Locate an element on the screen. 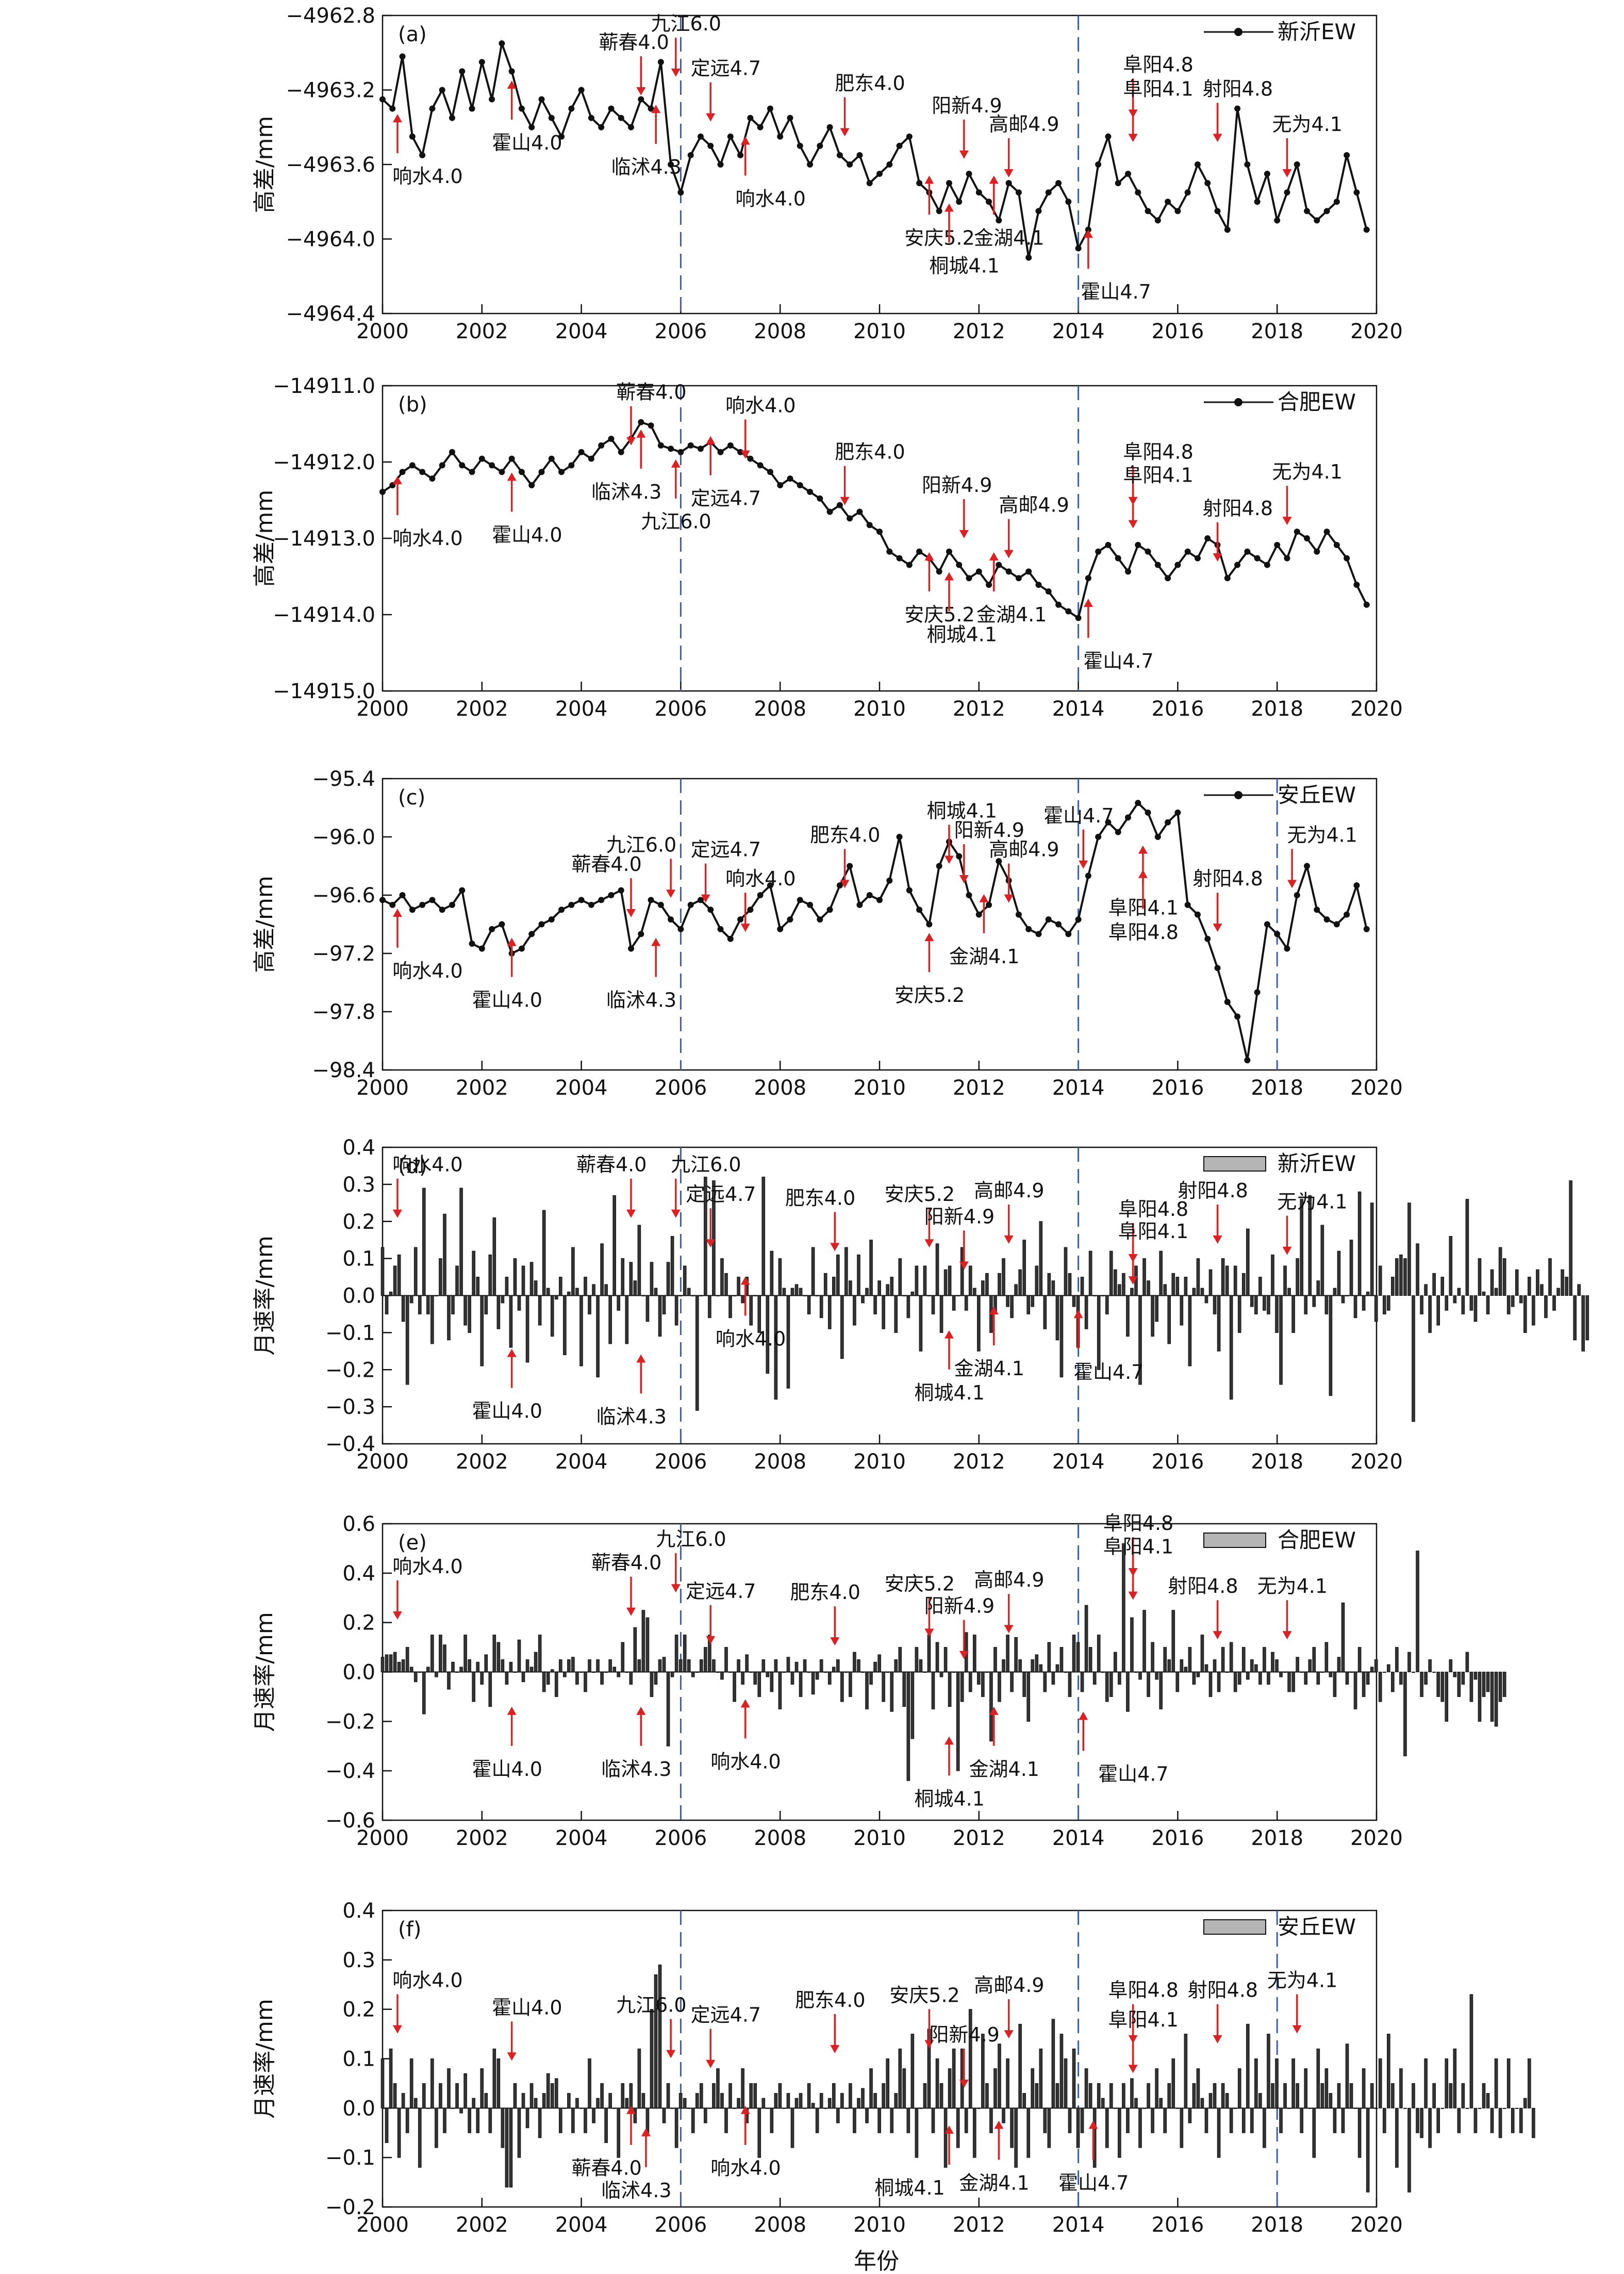 Image resolution: width=1624 pixels, height=2274 pixels. event-label: 桐城4.1 is located at coordinates (909, 2188).